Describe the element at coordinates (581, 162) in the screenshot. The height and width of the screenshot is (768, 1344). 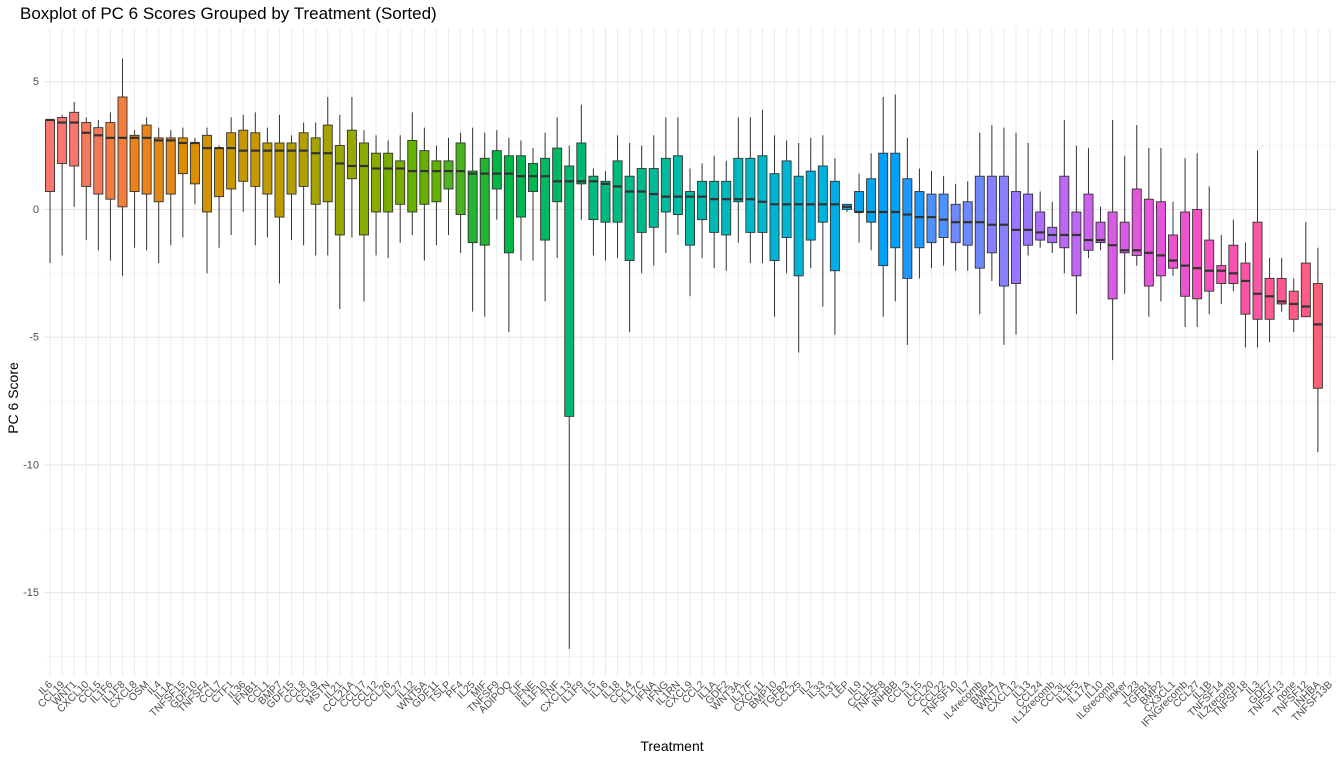
I see `box-IL1F9` at that location.